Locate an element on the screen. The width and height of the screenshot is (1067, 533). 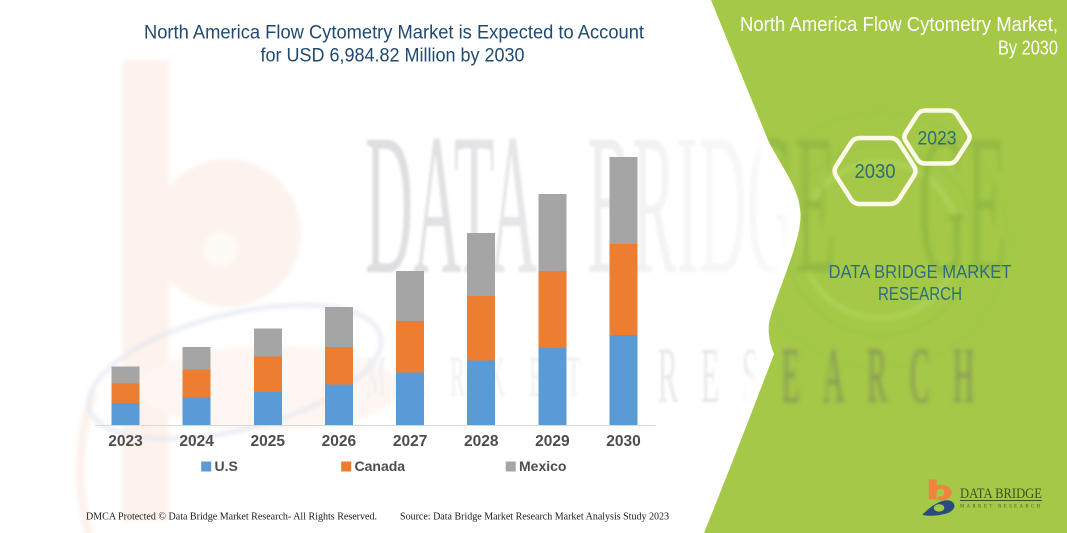
svg-text: 2027 is located at coordinates (410, 441).